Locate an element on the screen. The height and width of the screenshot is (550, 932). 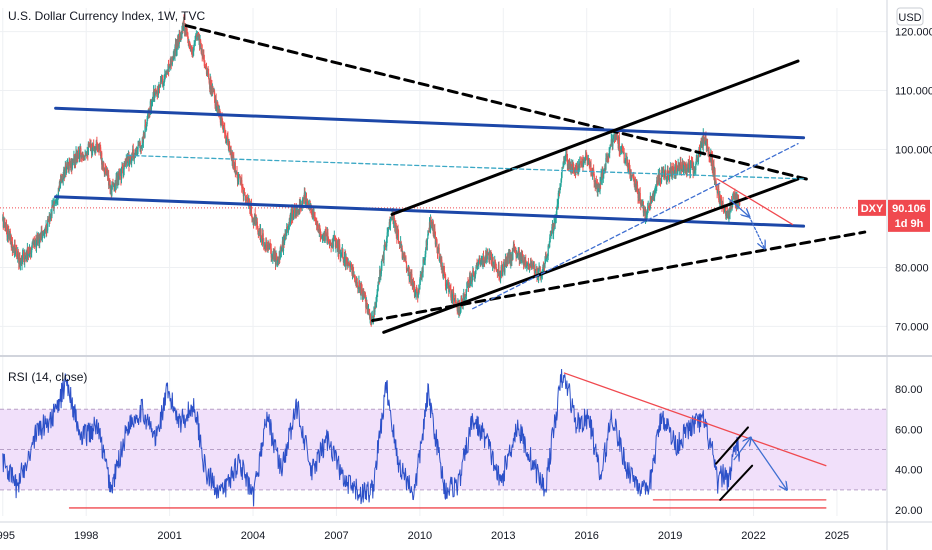
time-tick-label: 2010 is located at coordinates (420, 536).